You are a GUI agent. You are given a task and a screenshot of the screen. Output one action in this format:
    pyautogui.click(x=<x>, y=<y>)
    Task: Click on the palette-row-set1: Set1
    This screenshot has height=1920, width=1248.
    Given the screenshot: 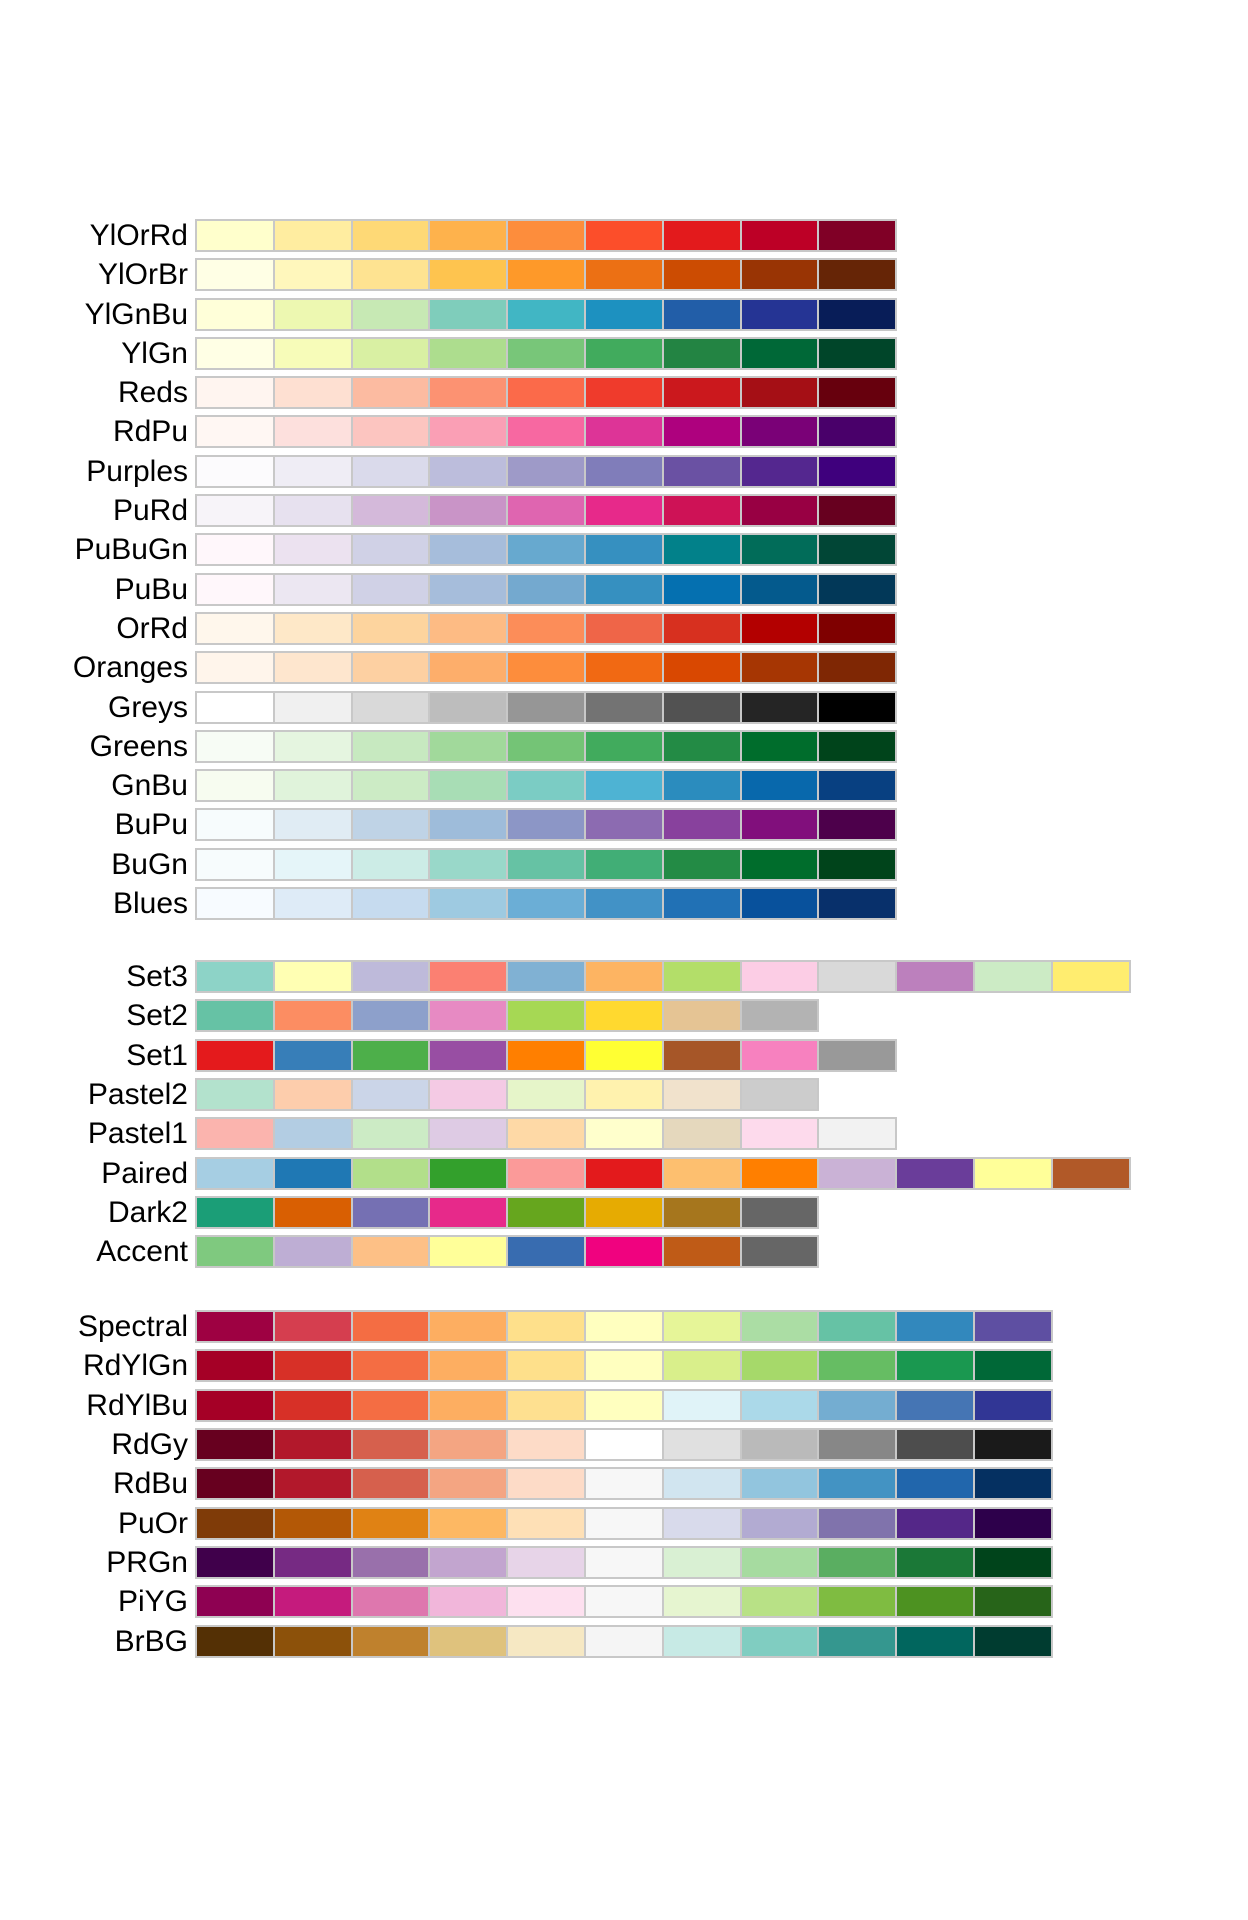 What is the action you would take?
    pyautogui.click(x=624, y=1055)
    